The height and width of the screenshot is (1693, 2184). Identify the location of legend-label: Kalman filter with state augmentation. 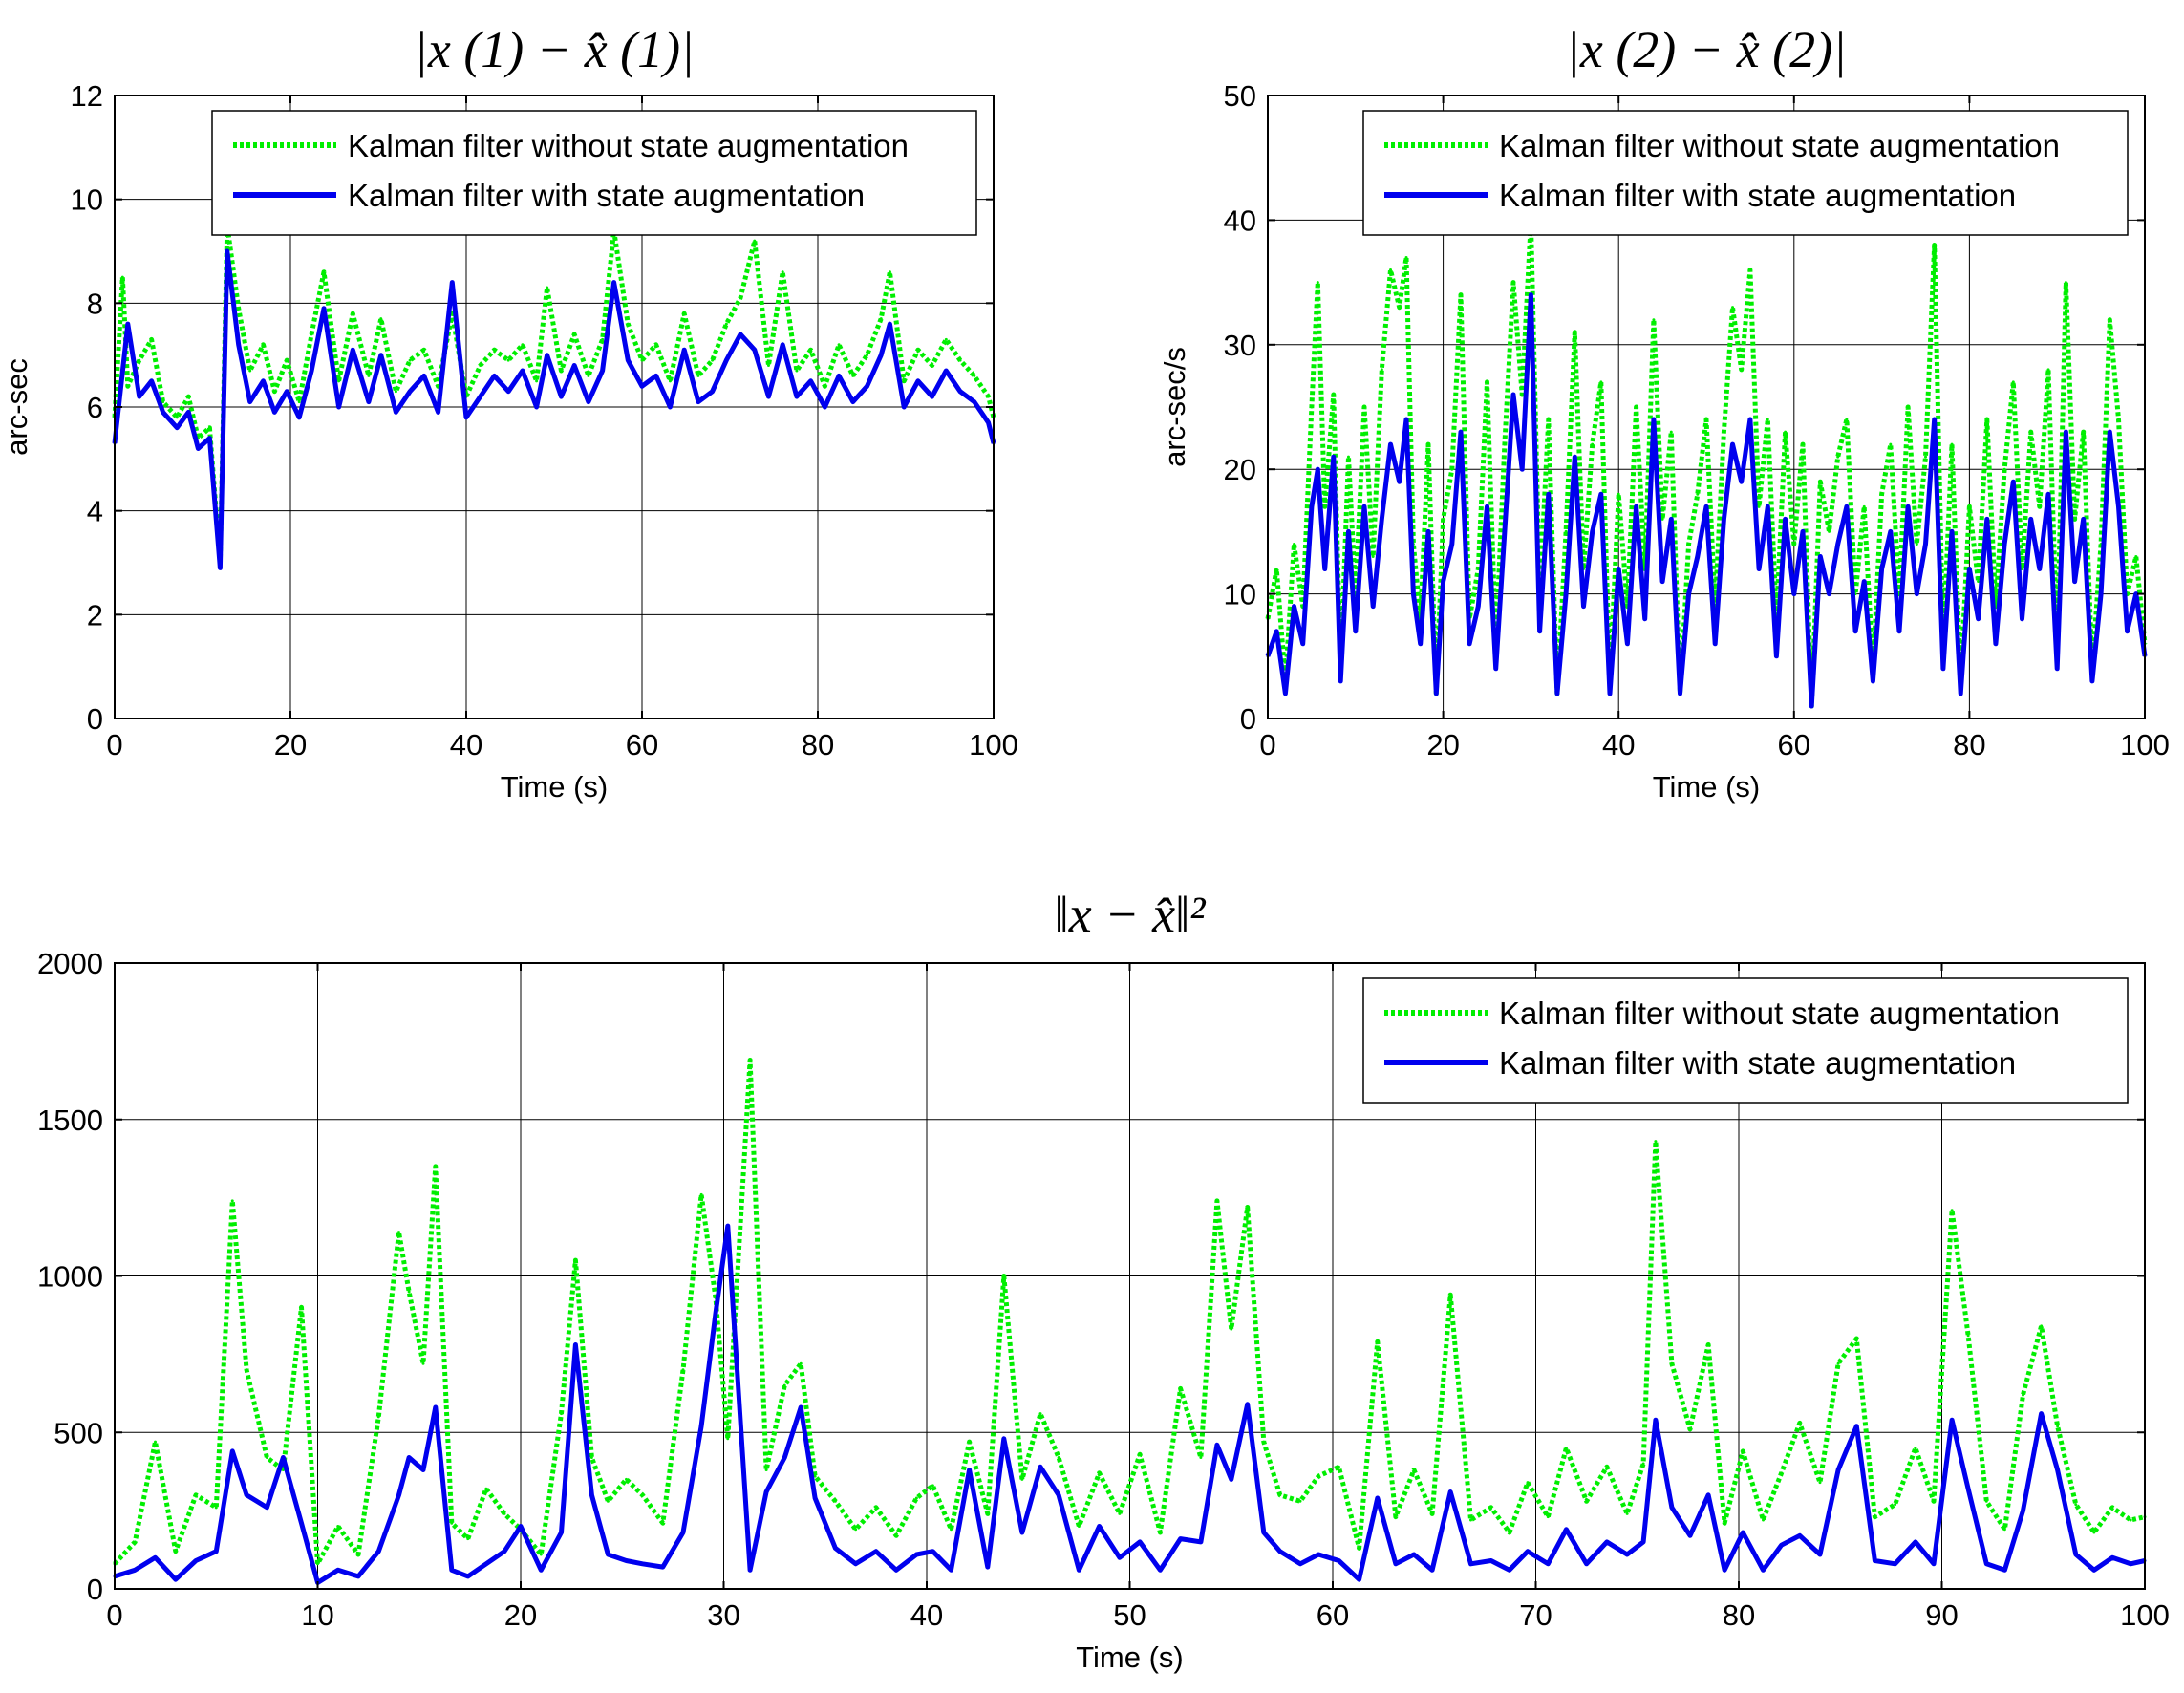
(607, 195).